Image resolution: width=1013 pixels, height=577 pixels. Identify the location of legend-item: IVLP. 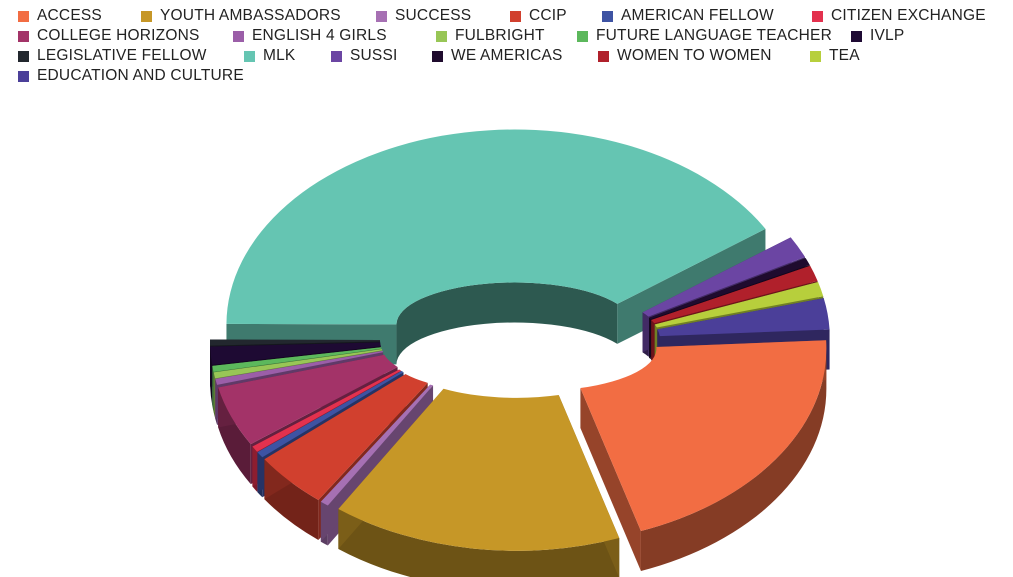
(877, 36).